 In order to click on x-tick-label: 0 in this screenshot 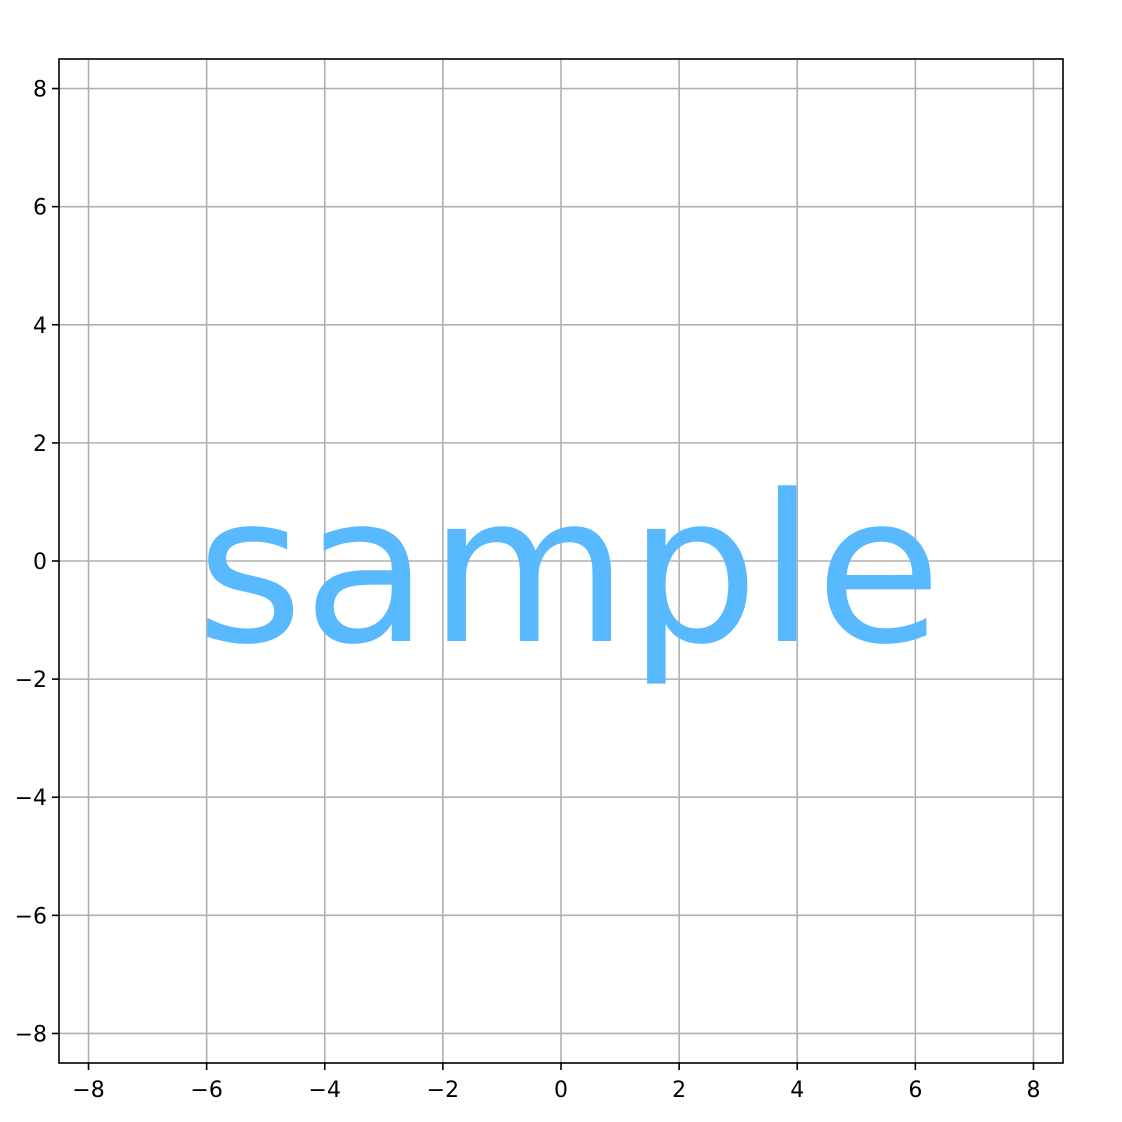, I will do `click(561, 1090)`.